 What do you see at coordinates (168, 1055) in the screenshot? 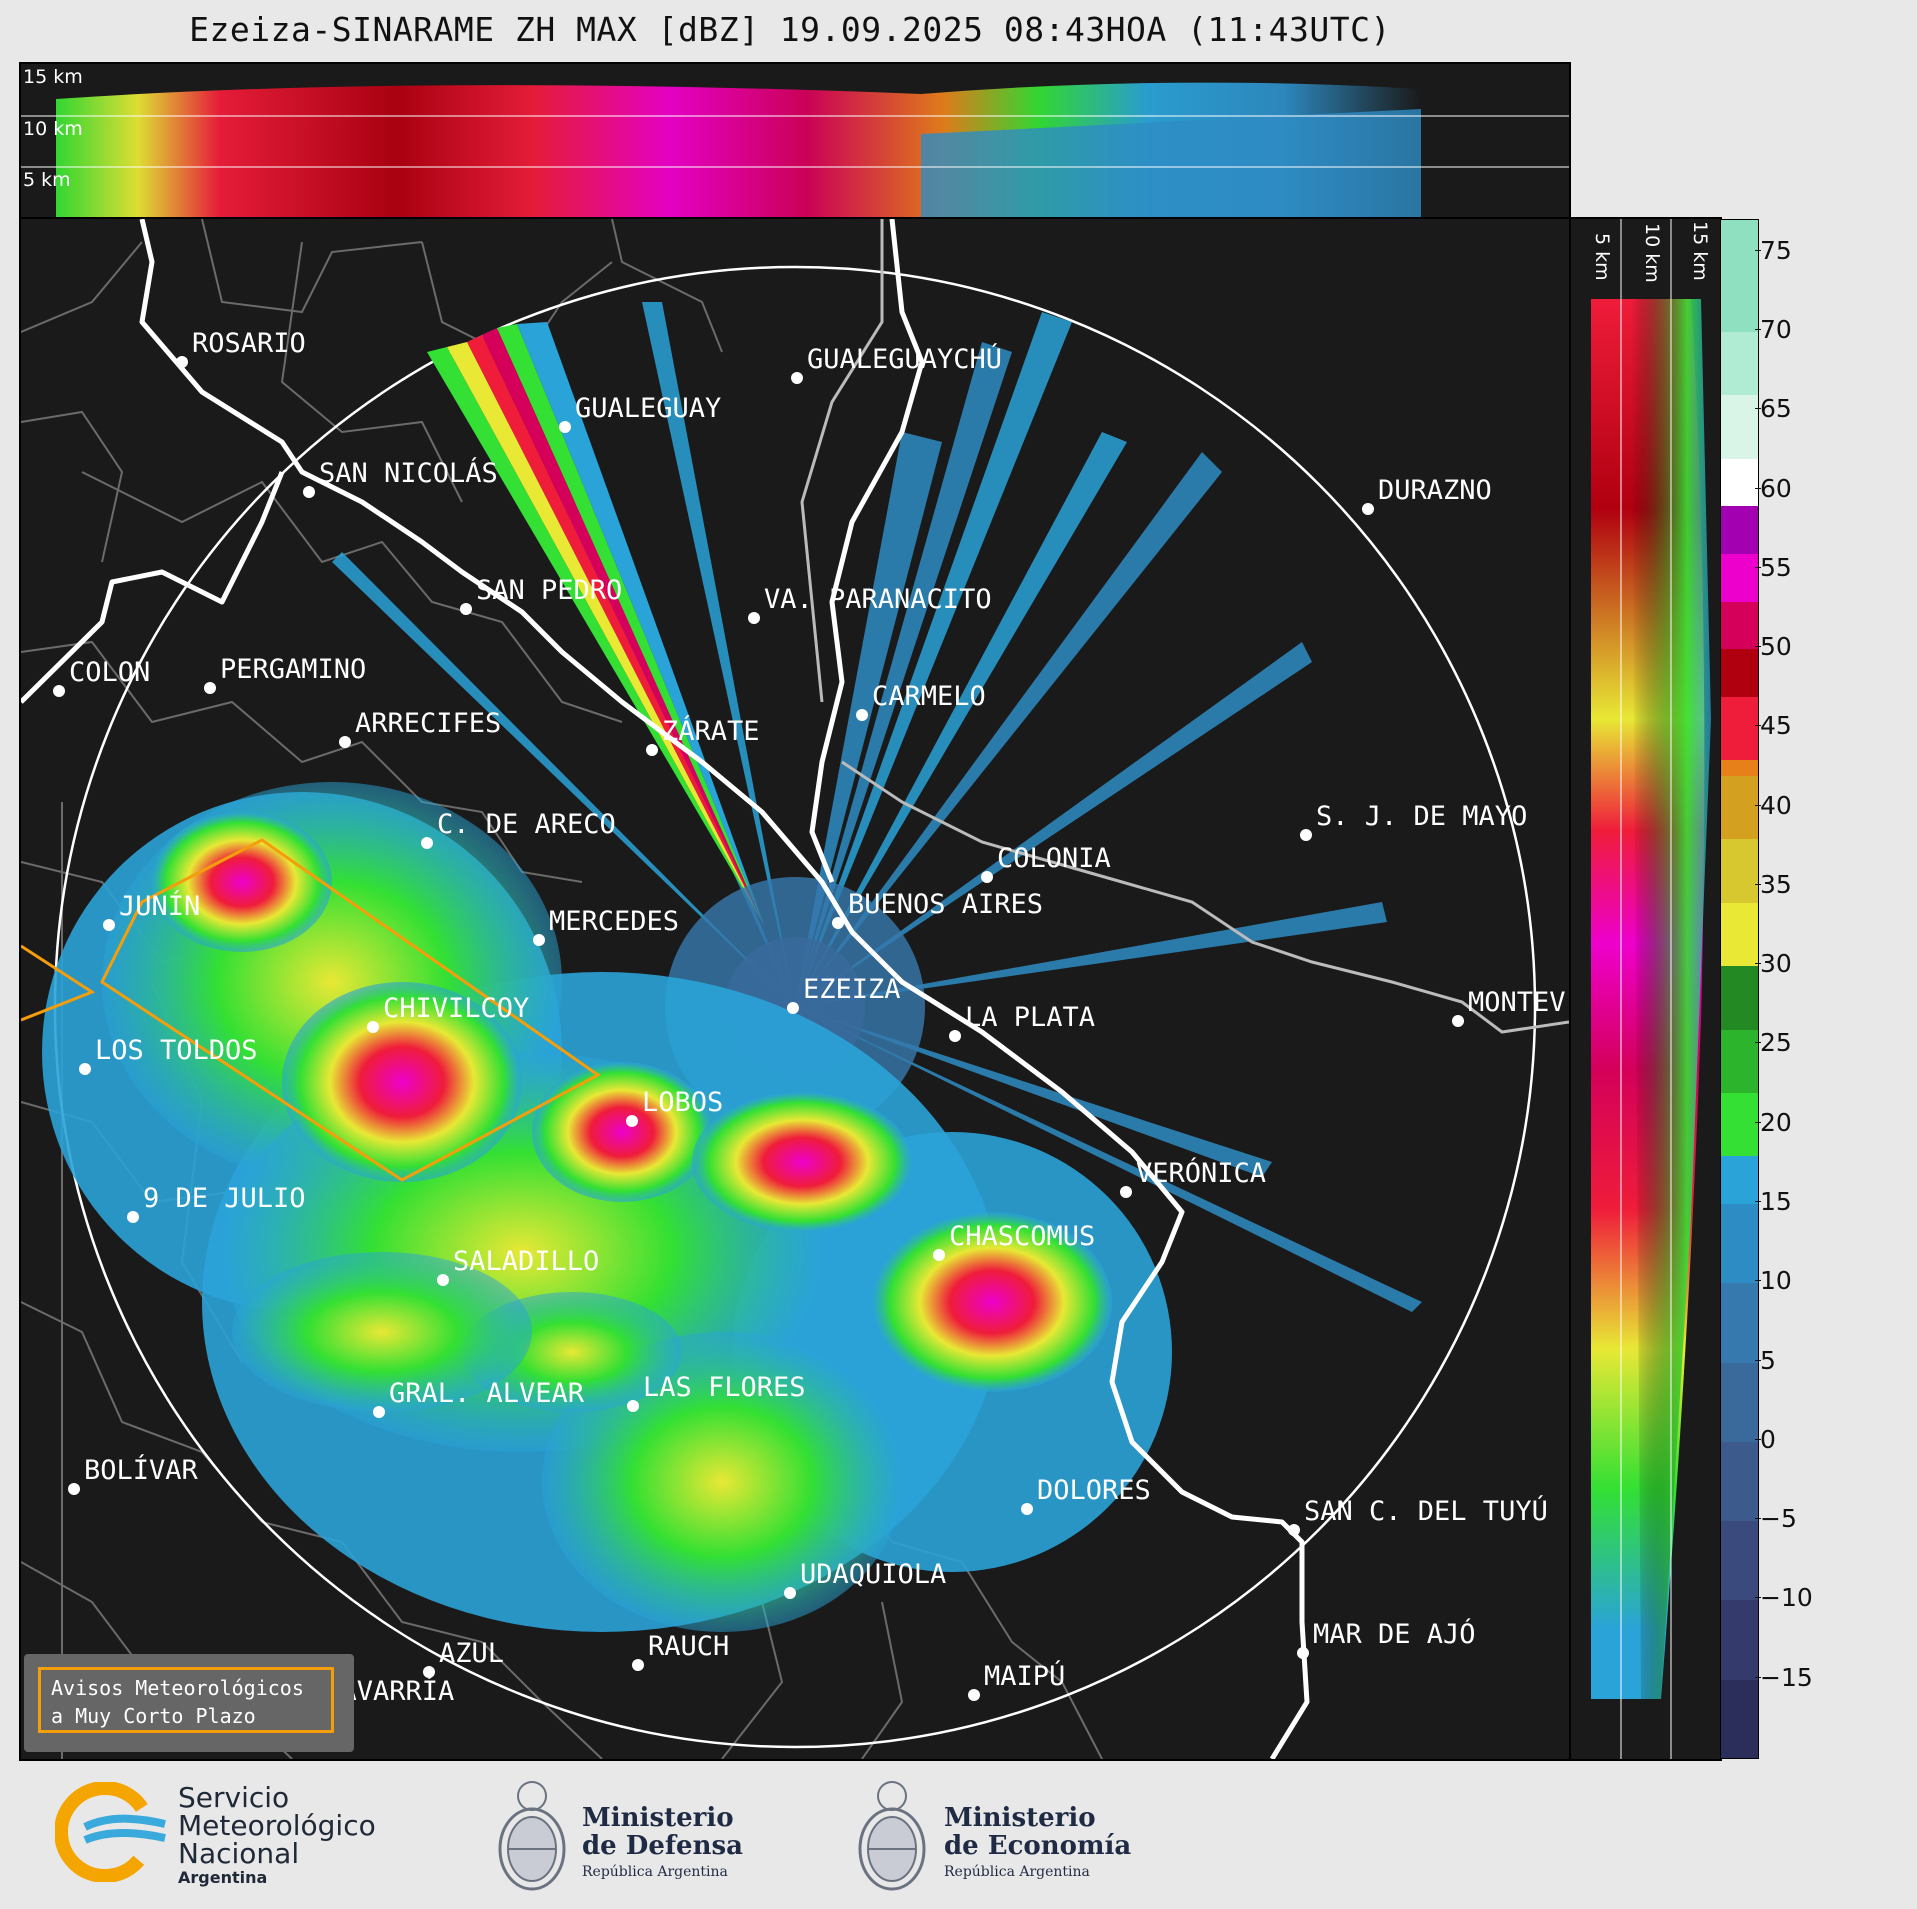
I see `city-marker: LOS TOLDOS` at bounding box center [168, 1055].